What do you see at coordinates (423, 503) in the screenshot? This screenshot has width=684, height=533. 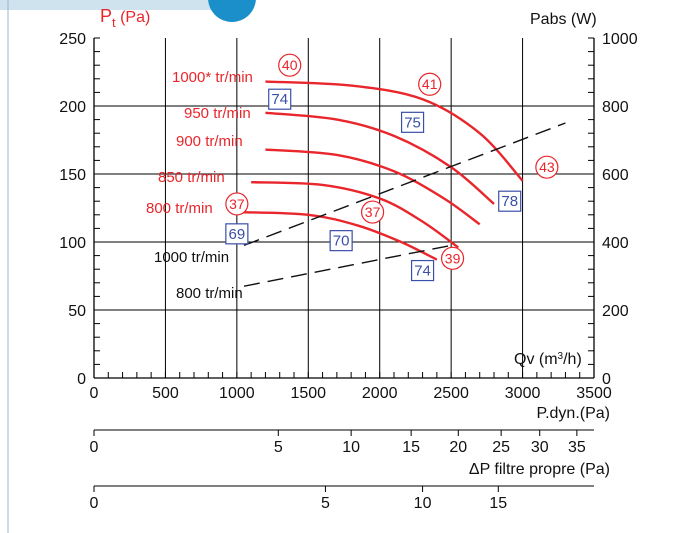 I see `scale_filter-tick-label: 10` at bounding box center [423, 503].